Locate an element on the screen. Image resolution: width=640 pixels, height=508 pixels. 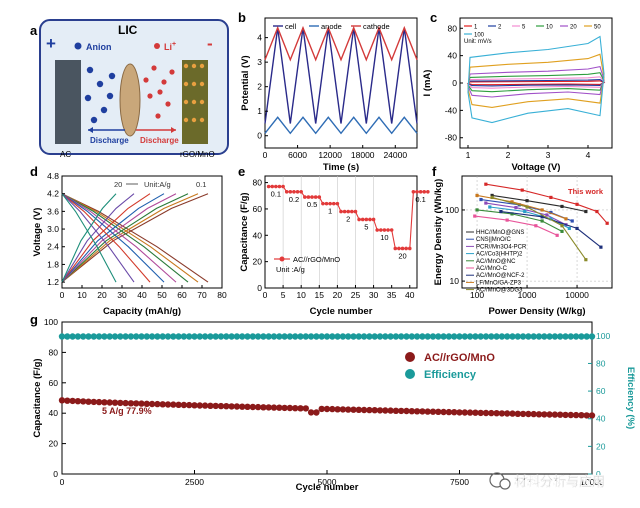
panel-a-label: a is located at coordinates (34, 30).